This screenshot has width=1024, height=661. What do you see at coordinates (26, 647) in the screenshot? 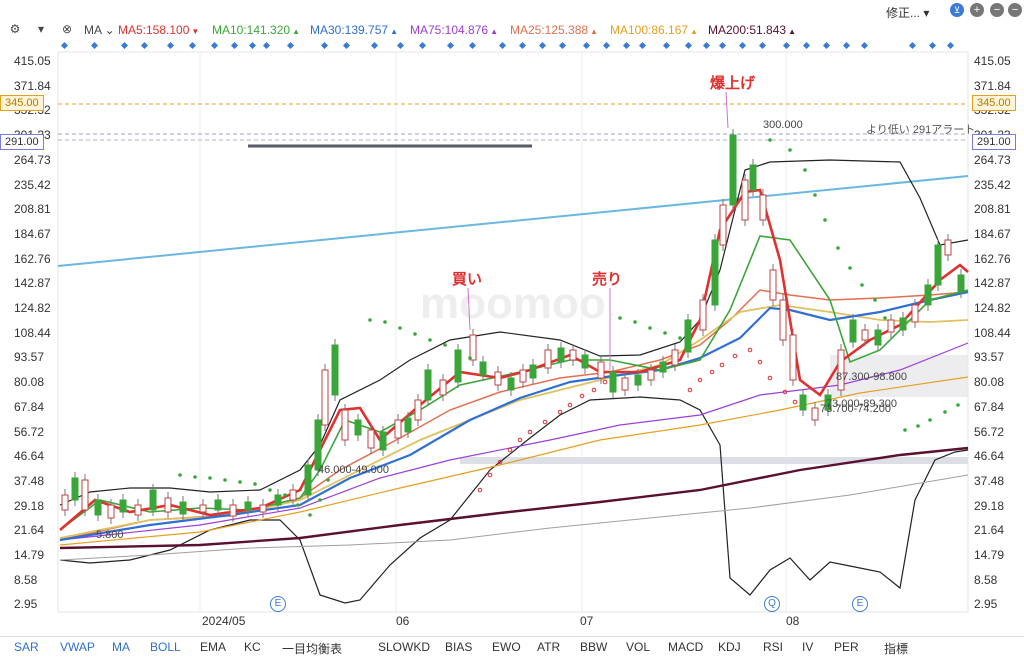
I see `indicator-sar: SAR` at bounding box center [26, 647].